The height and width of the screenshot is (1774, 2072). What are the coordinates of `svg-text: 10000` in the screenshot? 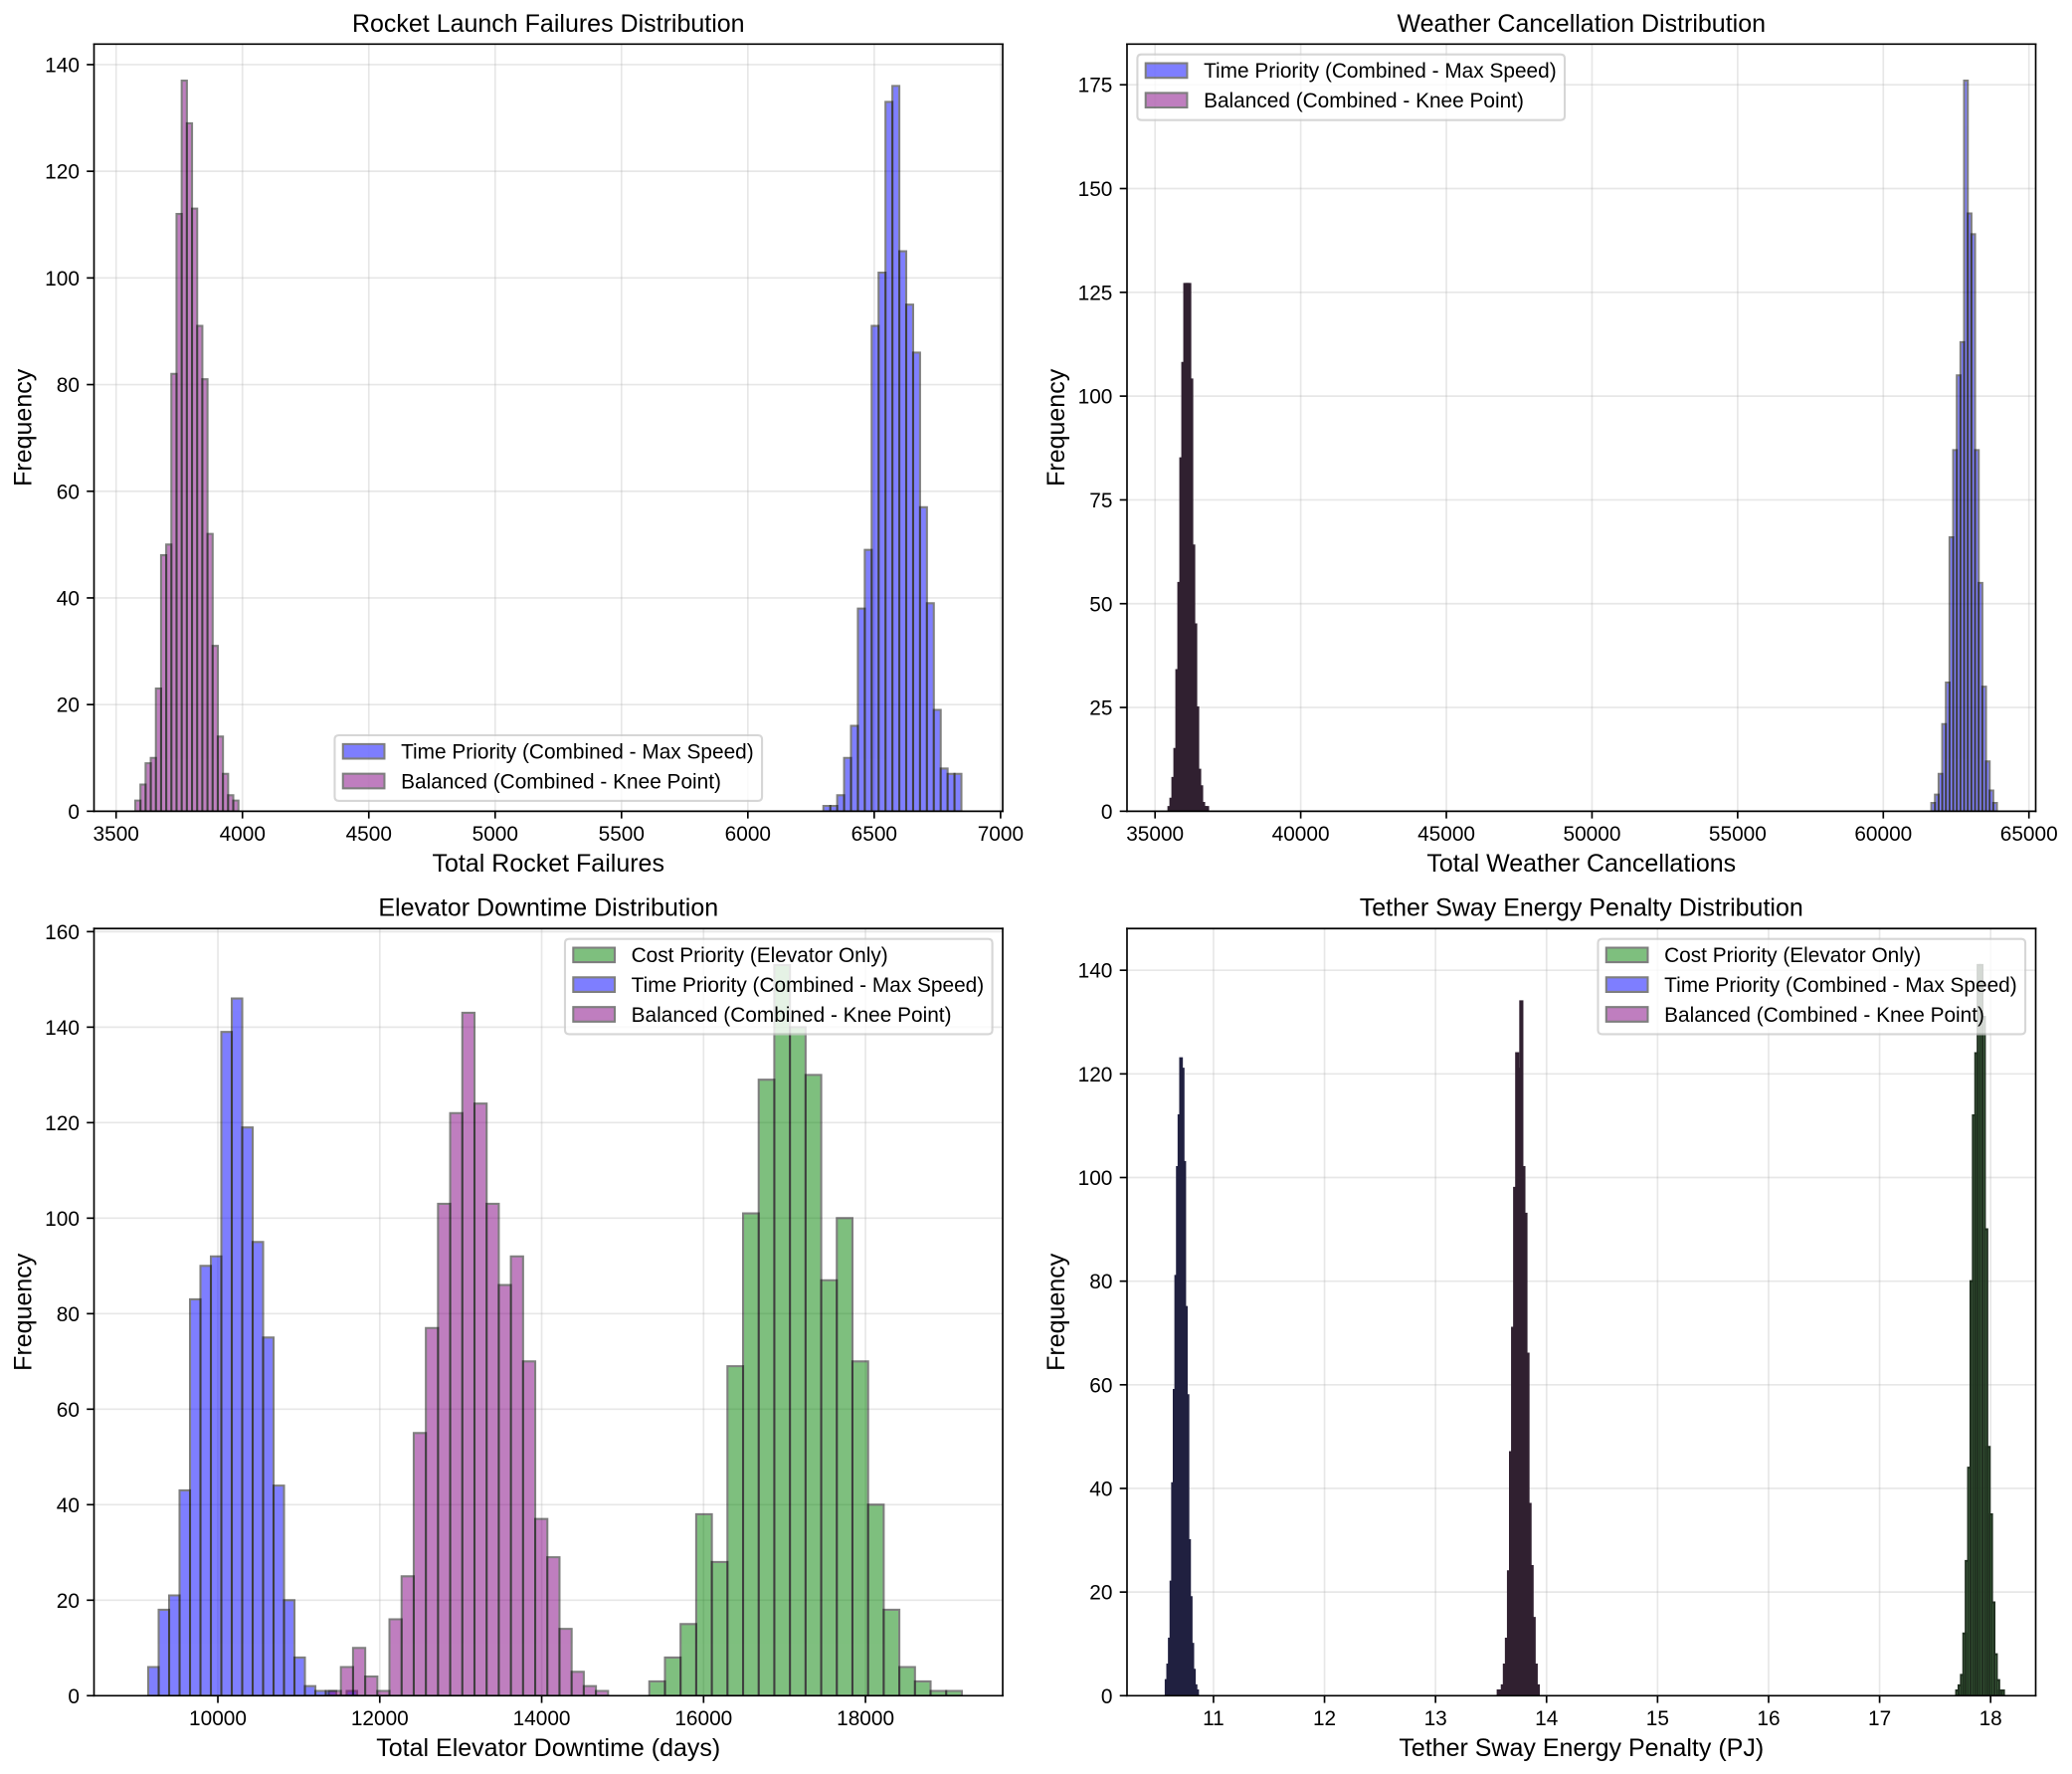 It's located at (218, 1718).